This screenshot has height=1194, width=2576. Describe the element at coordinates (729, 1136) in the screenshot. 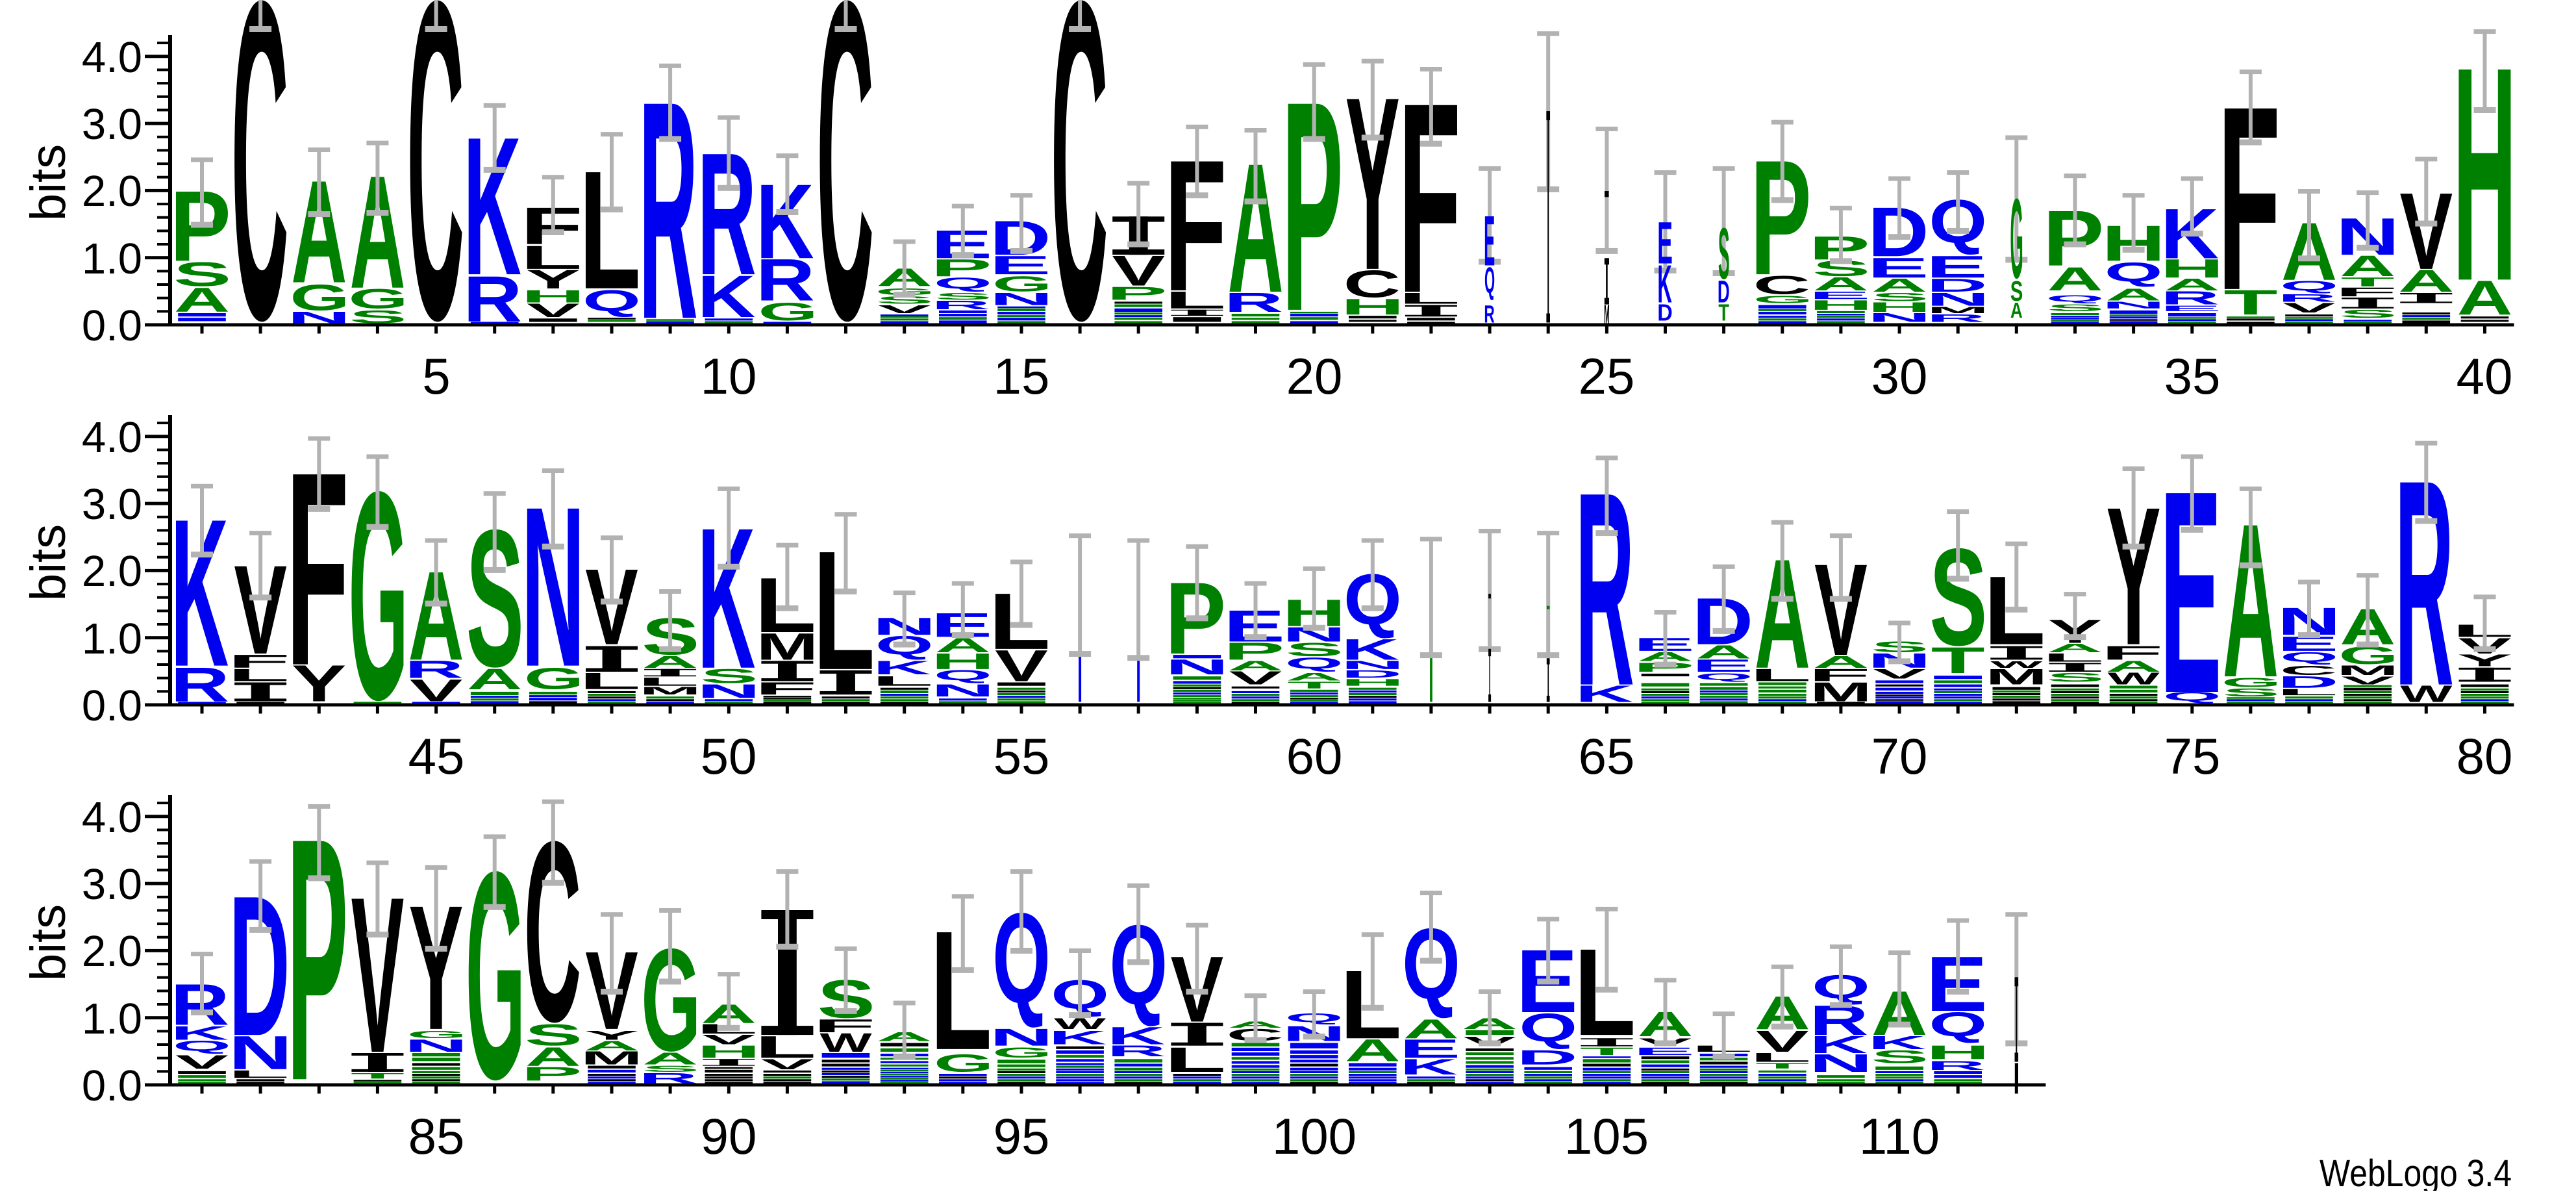

I see `svg-text: 90` at that location.